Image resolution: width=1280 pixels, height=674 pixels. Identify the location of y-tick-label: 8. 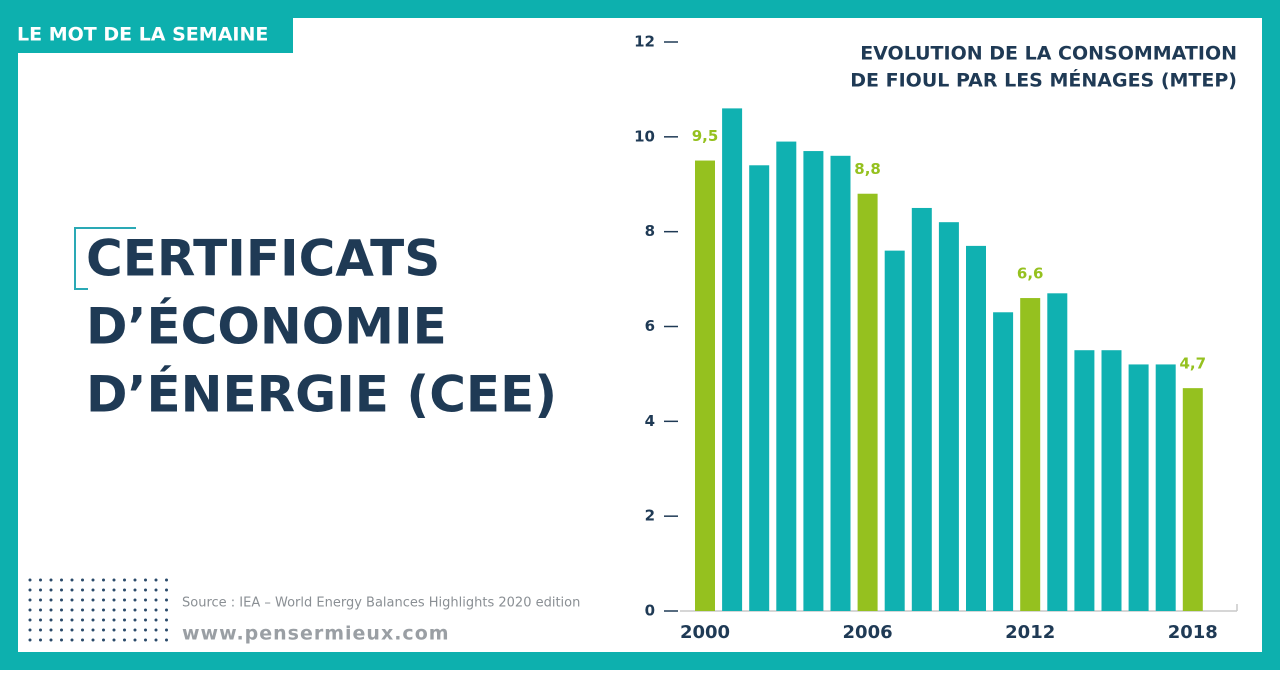
(650, 231).